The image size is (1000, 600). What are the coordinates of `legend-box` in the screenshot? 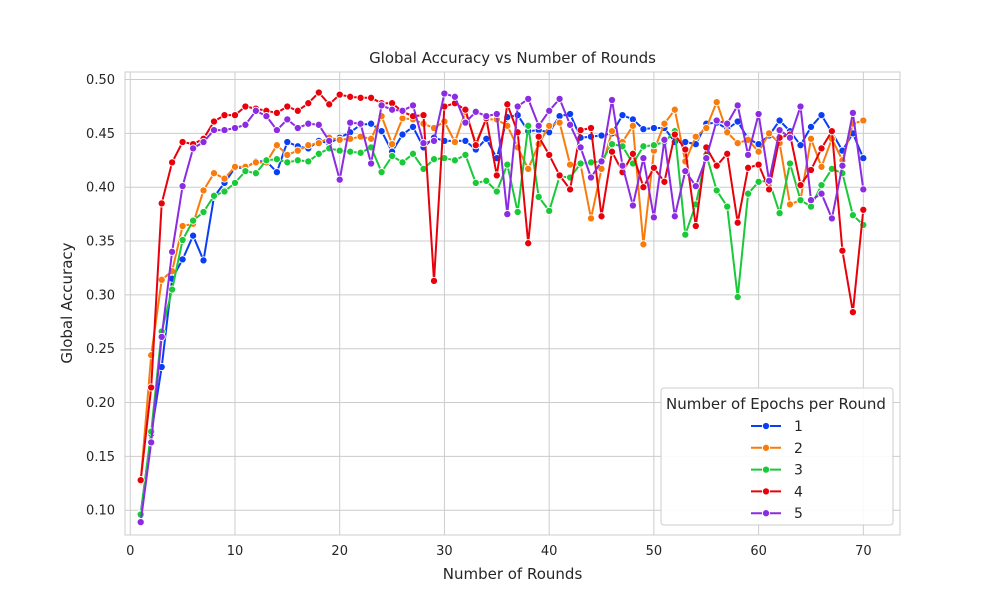 It's located at (777, 456).